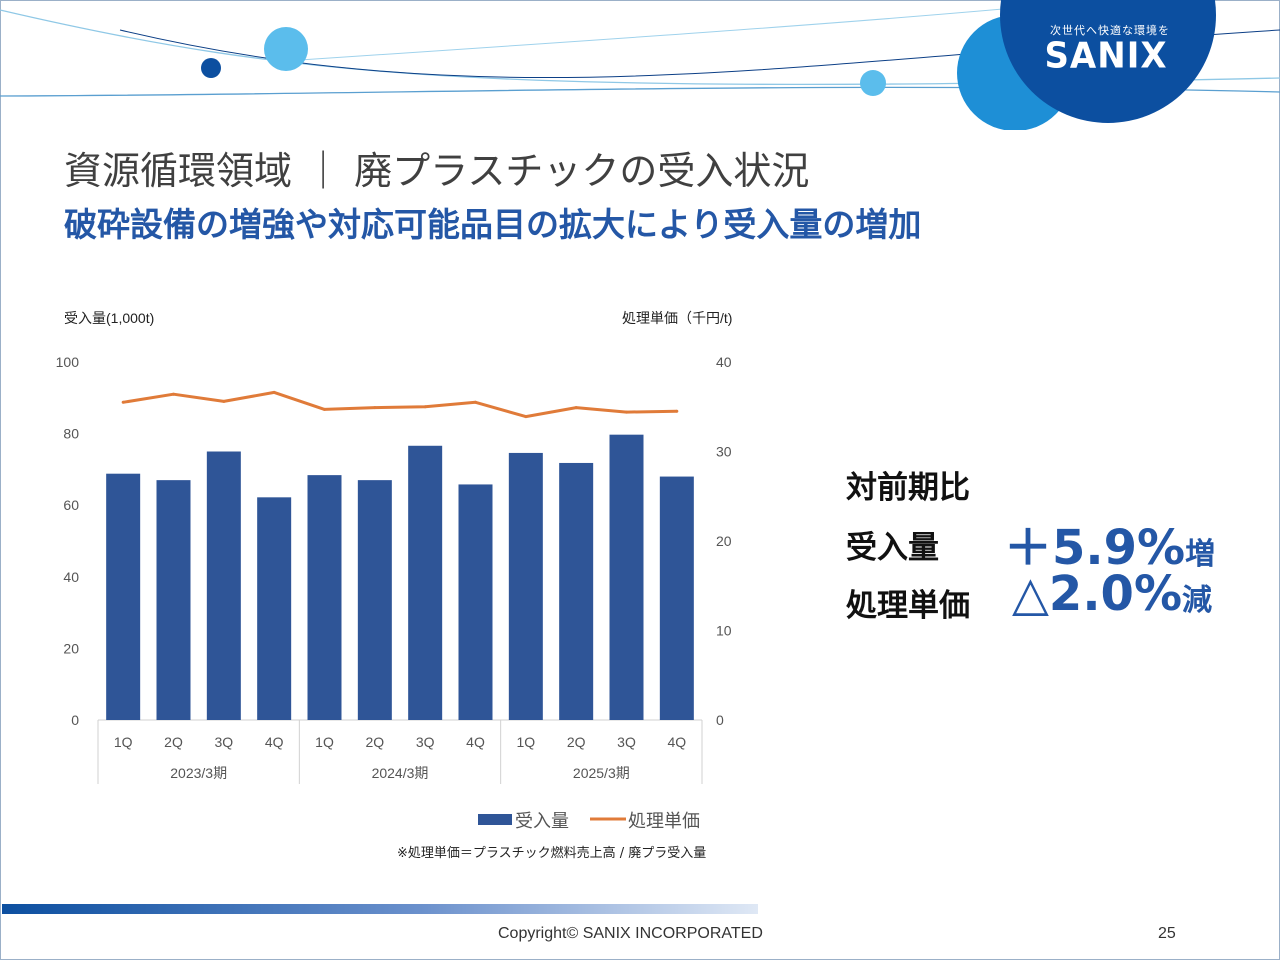  I want to click on legend-bar-label: 受入量, so click(542, 821).